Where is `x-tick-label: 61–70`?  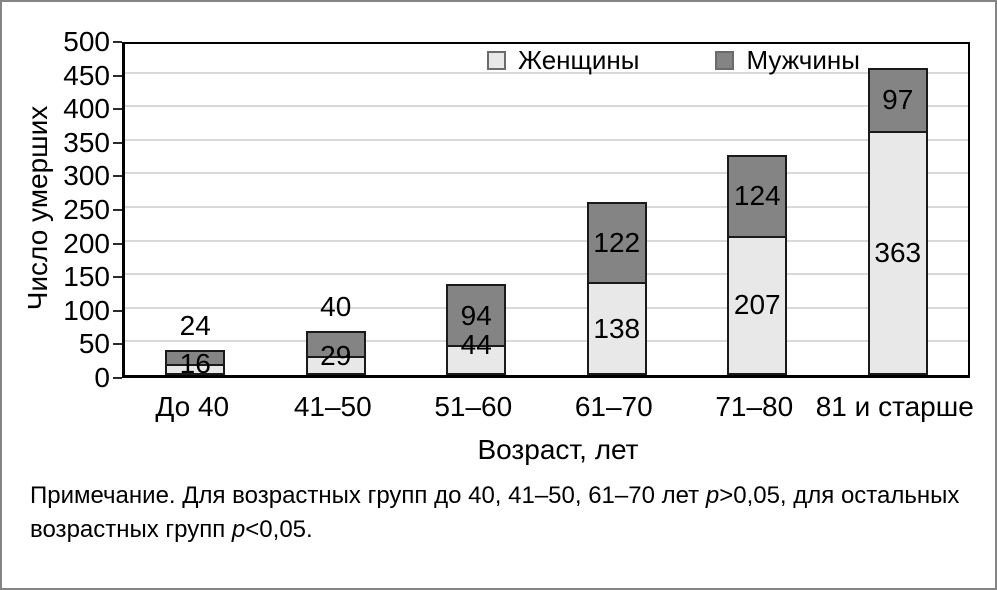
x-tick-label: 61–70 is located at coordinates (613, 406).